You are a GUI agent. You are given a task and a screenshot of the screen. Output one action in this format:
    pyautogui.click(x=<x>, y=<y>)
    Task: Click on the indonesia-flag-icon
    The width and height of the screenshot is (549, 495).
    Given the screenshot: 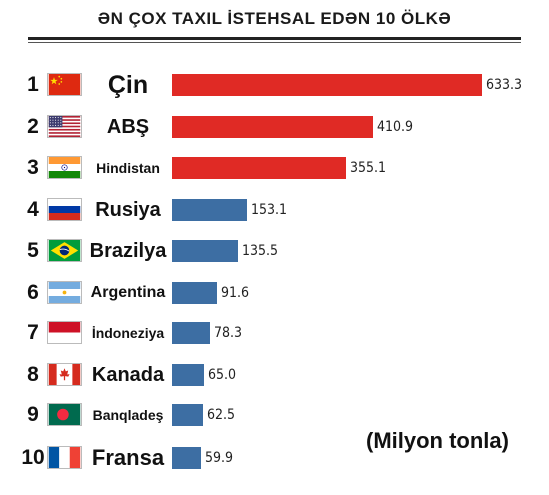 What is the action you would take?
    pyautogui.click(x=64, y=332)
    